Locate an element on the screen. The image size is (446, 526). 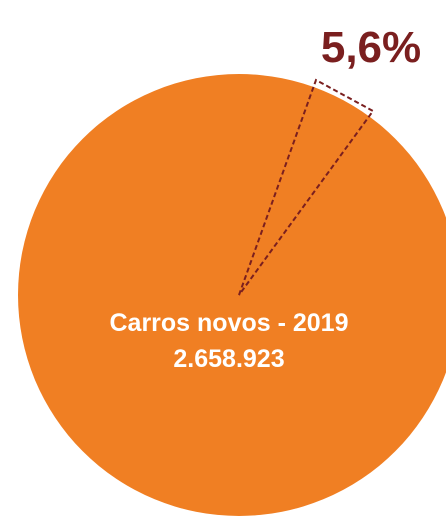
main-slice-value: 2.658.923 is located at coordinates (228, 359).